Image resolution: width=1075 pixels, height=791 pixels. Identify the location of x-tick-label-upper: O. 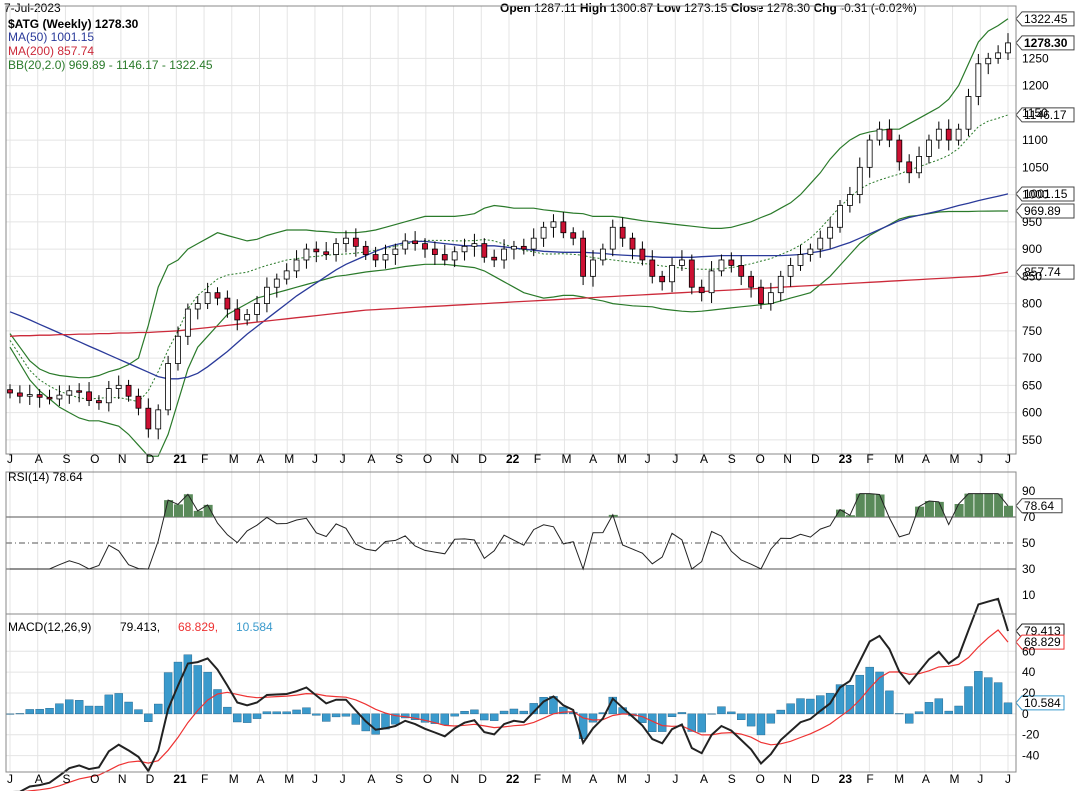
(760, 459).